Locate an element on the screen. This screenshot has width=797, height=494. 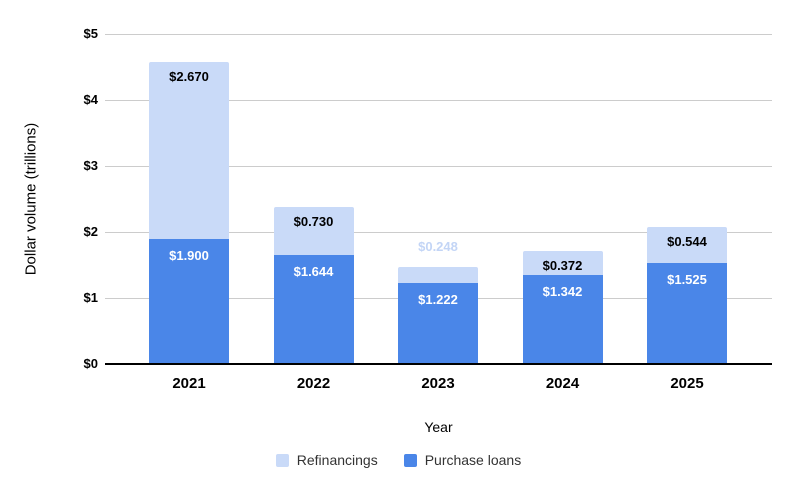
legend-item: Purchase loans is located at coordinates (462, 460).